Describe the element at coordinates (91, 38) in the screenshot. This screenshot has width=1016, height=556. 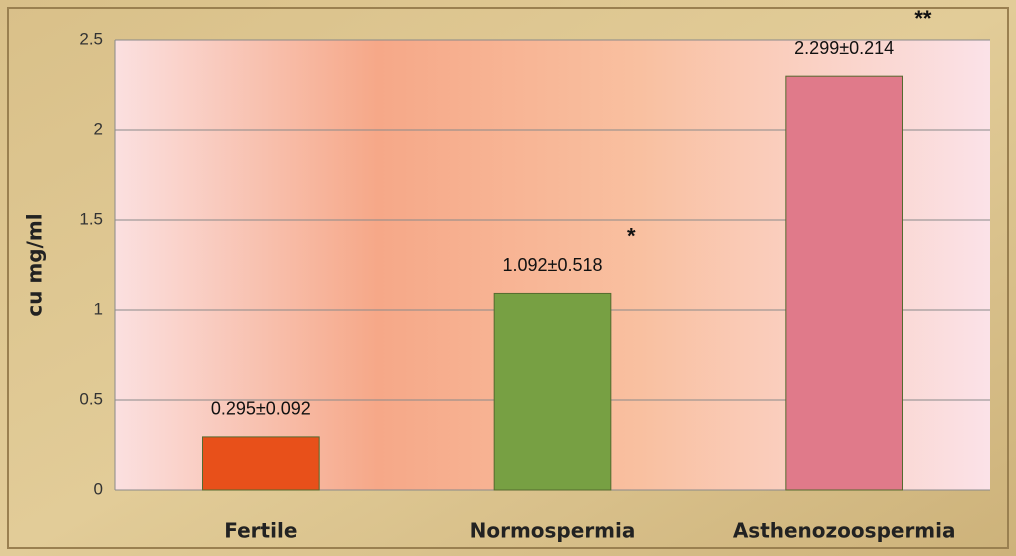
I see `y-tick-label: 2.5` at that location.